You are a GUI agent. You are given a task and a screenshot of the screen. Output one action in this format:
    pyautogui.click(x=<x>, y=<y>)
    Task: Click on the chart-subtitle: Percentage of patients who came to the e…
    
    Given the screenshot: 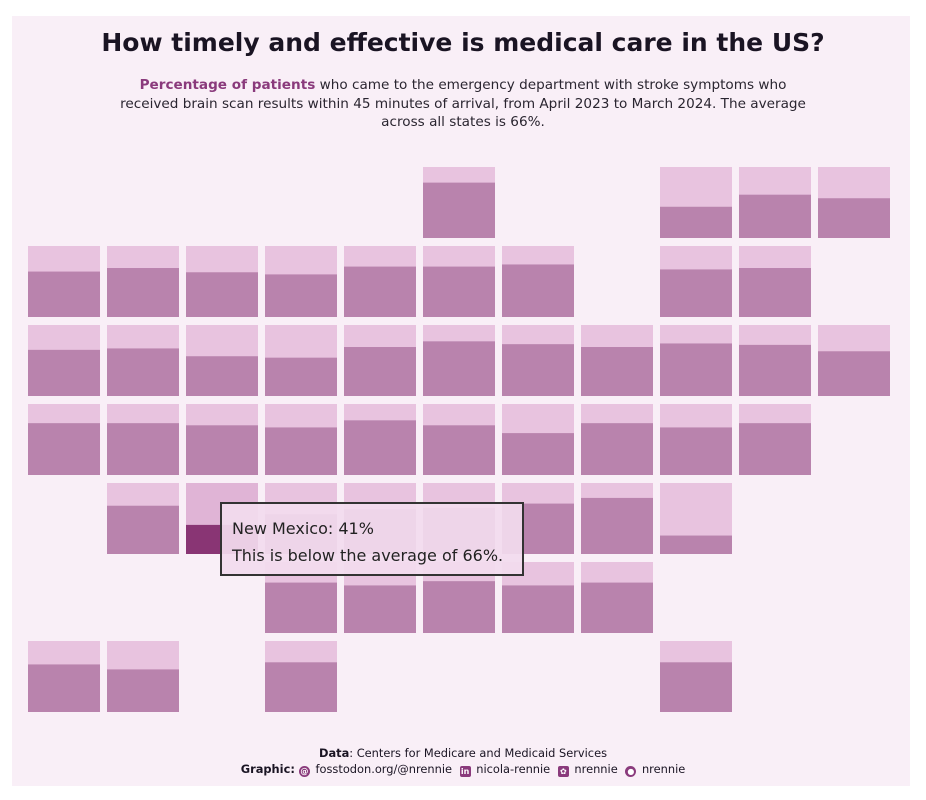 What is the action you would take?
    pyautogui.click(x=463, y=104)
    